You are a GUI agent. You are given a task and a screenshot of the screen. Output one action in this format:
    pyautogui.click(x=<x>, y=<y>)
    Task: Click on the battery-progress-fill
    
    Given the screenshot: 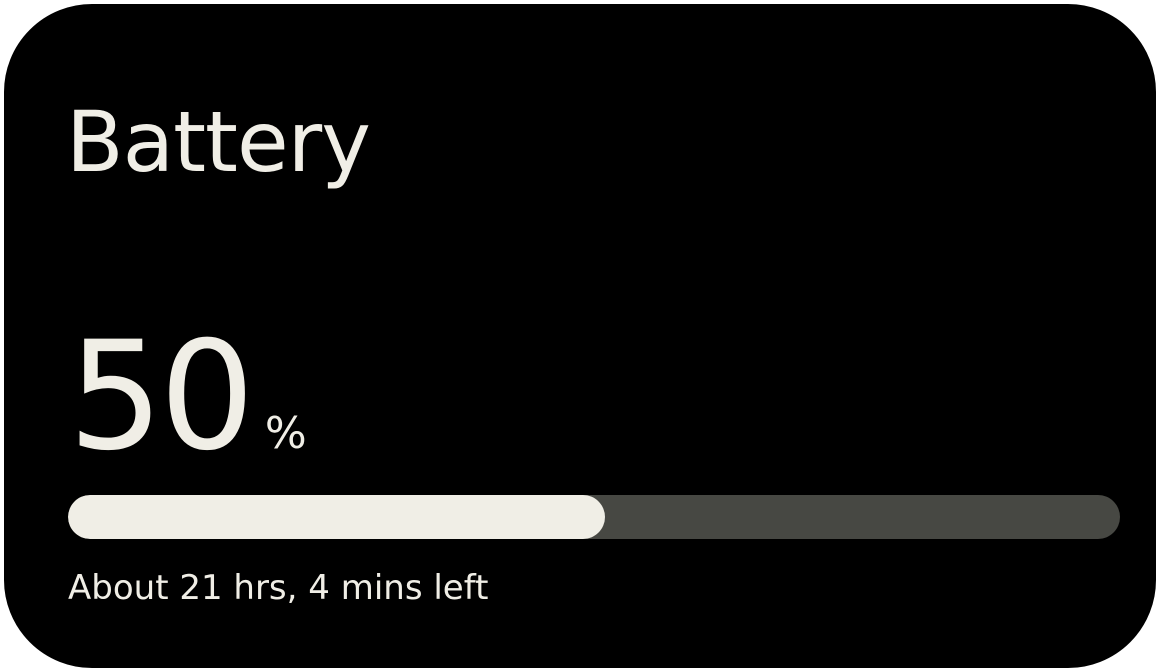 What is the action you would take?
    pyautogui.click(x=336, y=517)
    